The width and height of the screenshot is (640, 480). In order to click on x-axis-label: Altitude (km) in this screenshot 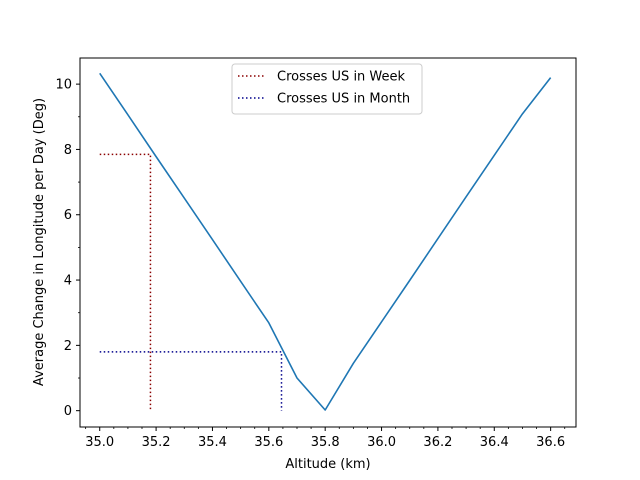, I will do `click(327, 464)`.